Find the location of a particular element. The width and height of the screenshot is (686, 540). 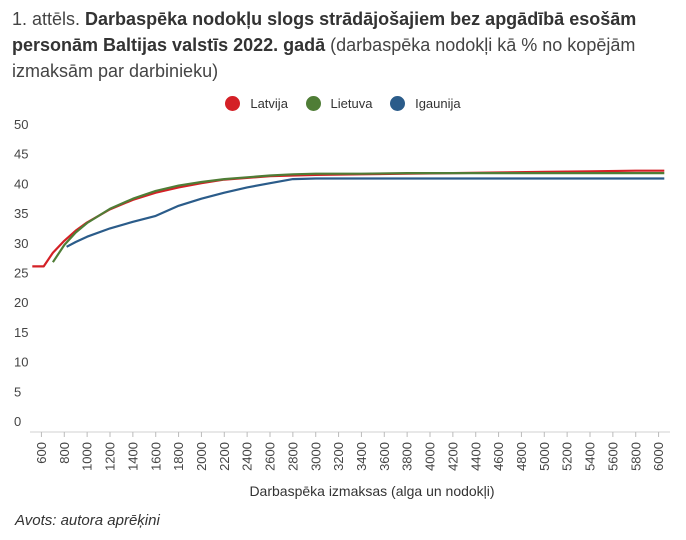

legend-label-lietuva: Lietuva is located at coordinates (351, 103).